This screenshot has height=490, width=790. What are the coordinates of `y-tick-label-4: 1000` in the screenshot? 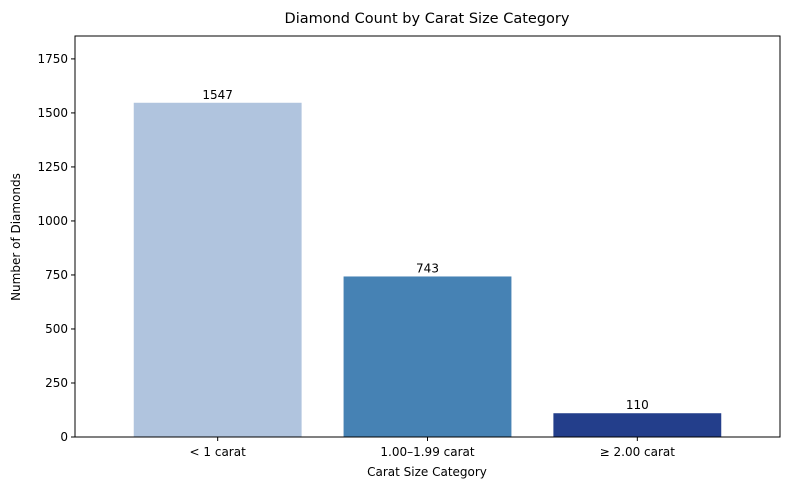 It's located at (52, 221).